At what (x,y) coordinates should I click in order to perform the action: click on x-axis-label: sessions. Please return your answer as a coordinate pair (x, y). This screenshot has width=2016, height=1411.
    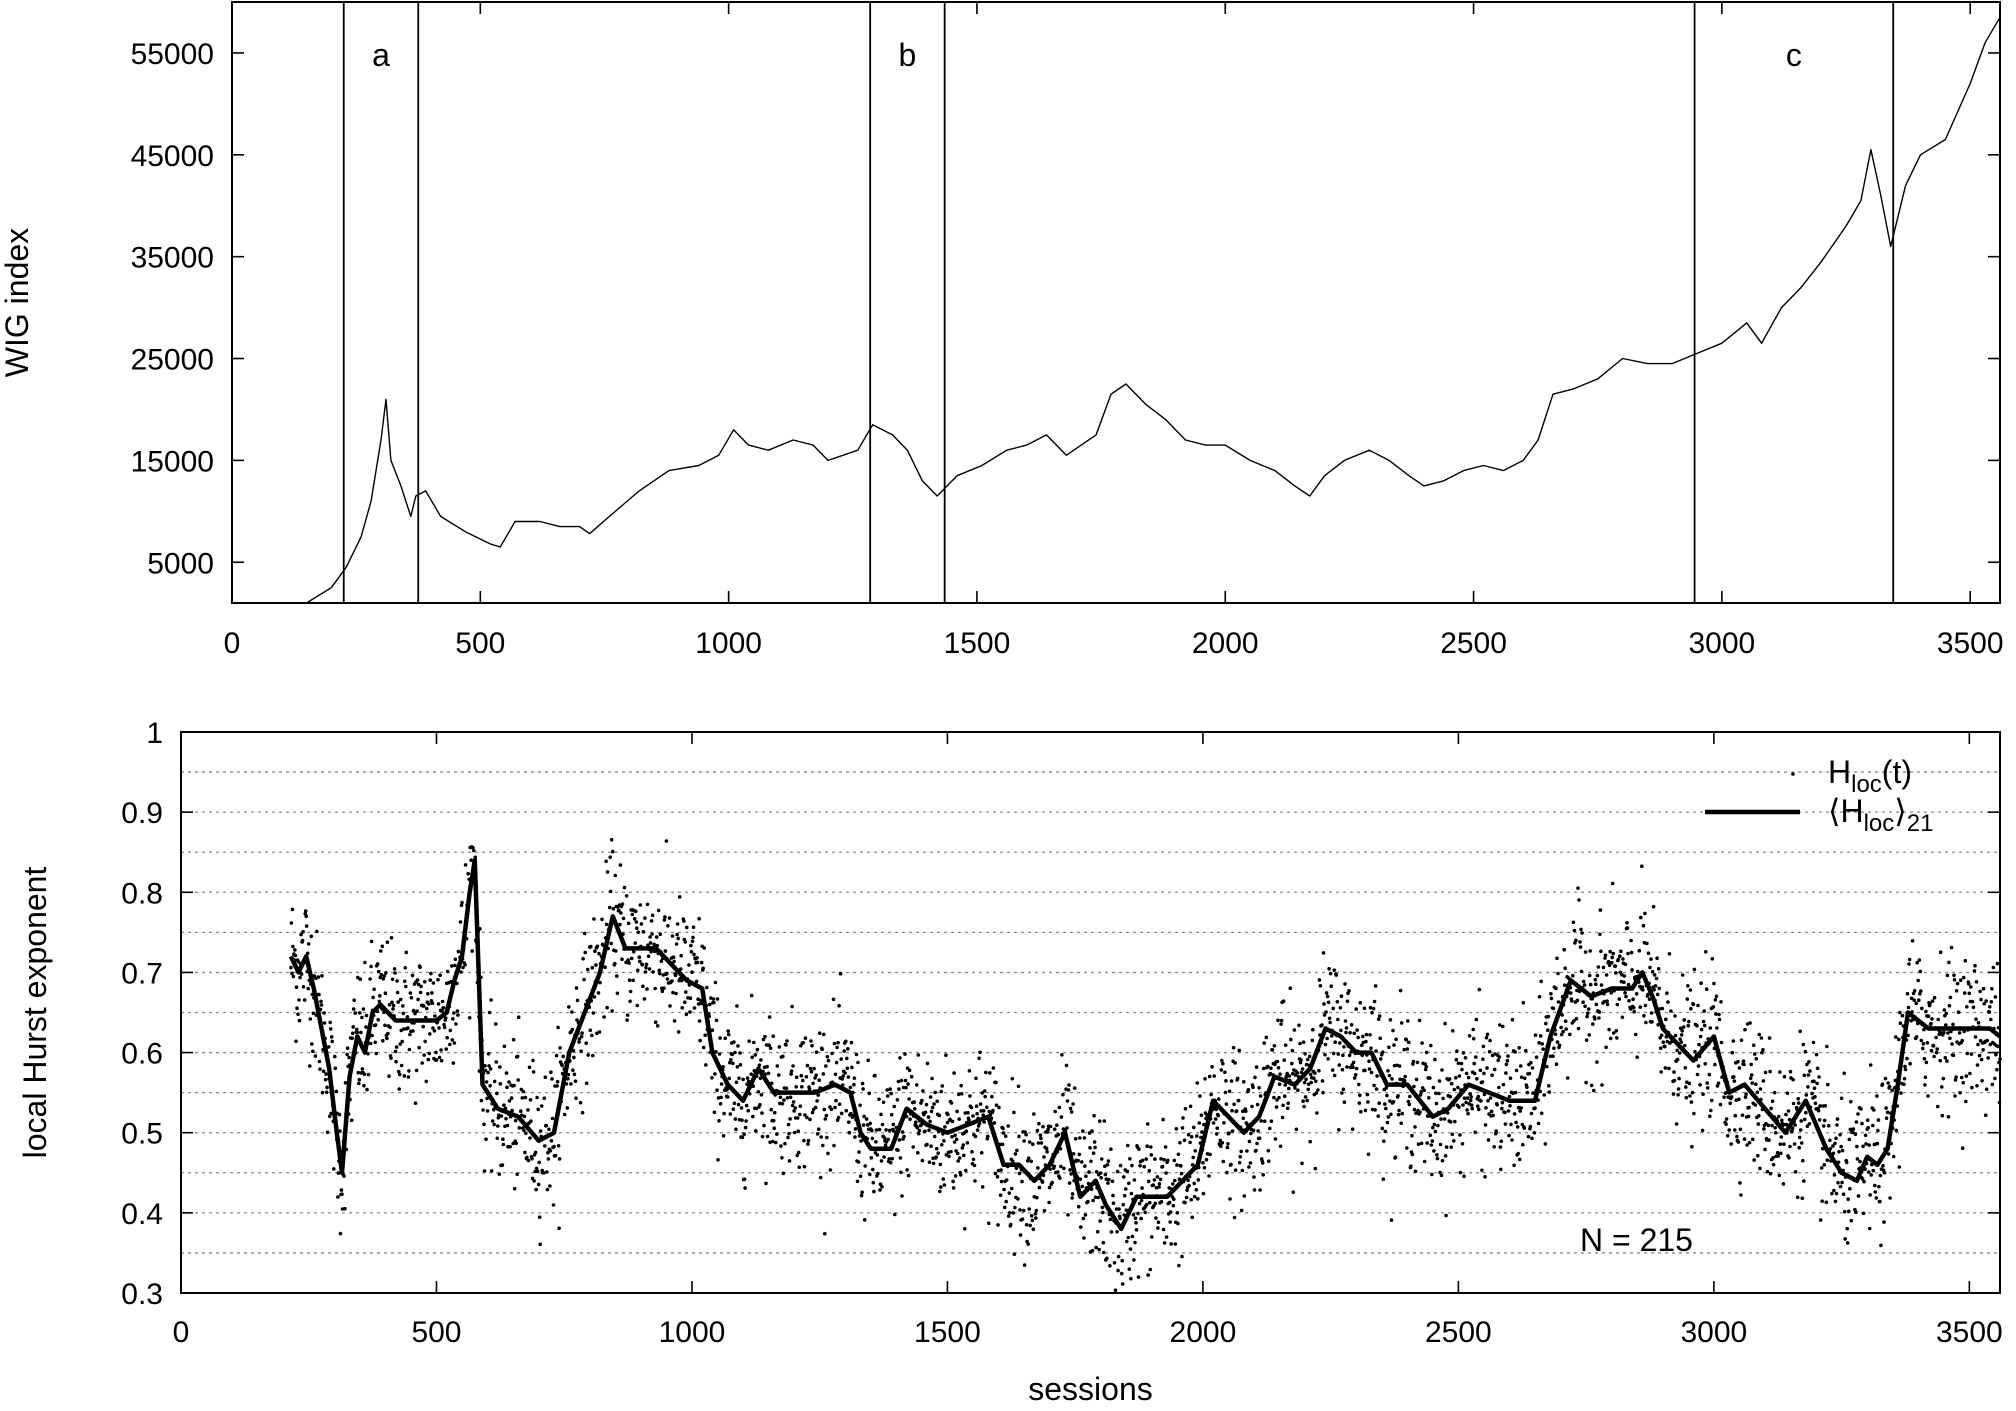
    Looking at the image, I should click on (1090, 1389).